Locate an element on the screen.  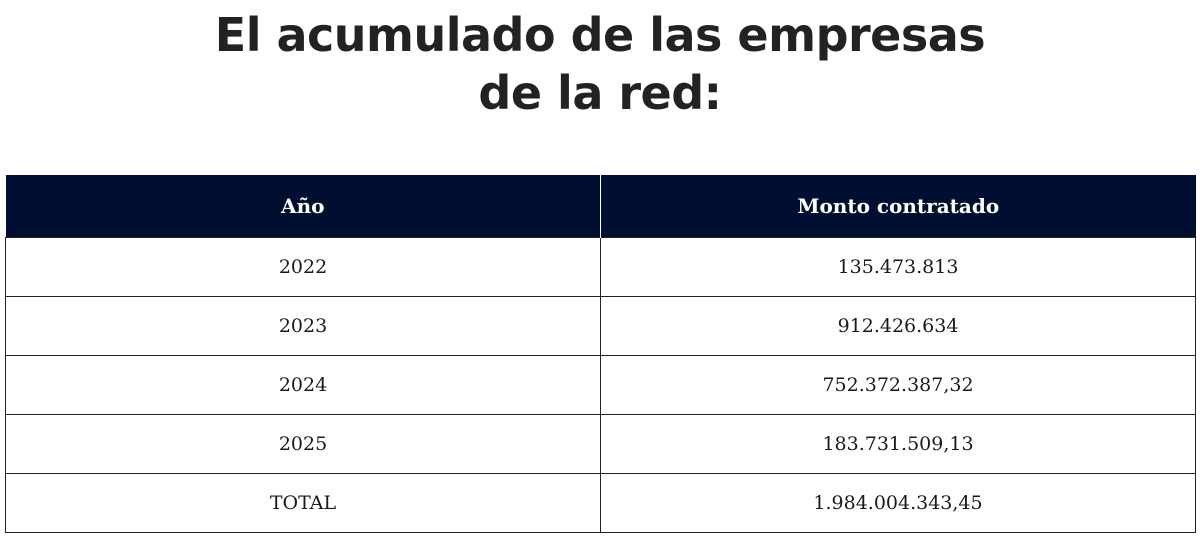
year-cell: 2022 is located at coordinates (303, 267).